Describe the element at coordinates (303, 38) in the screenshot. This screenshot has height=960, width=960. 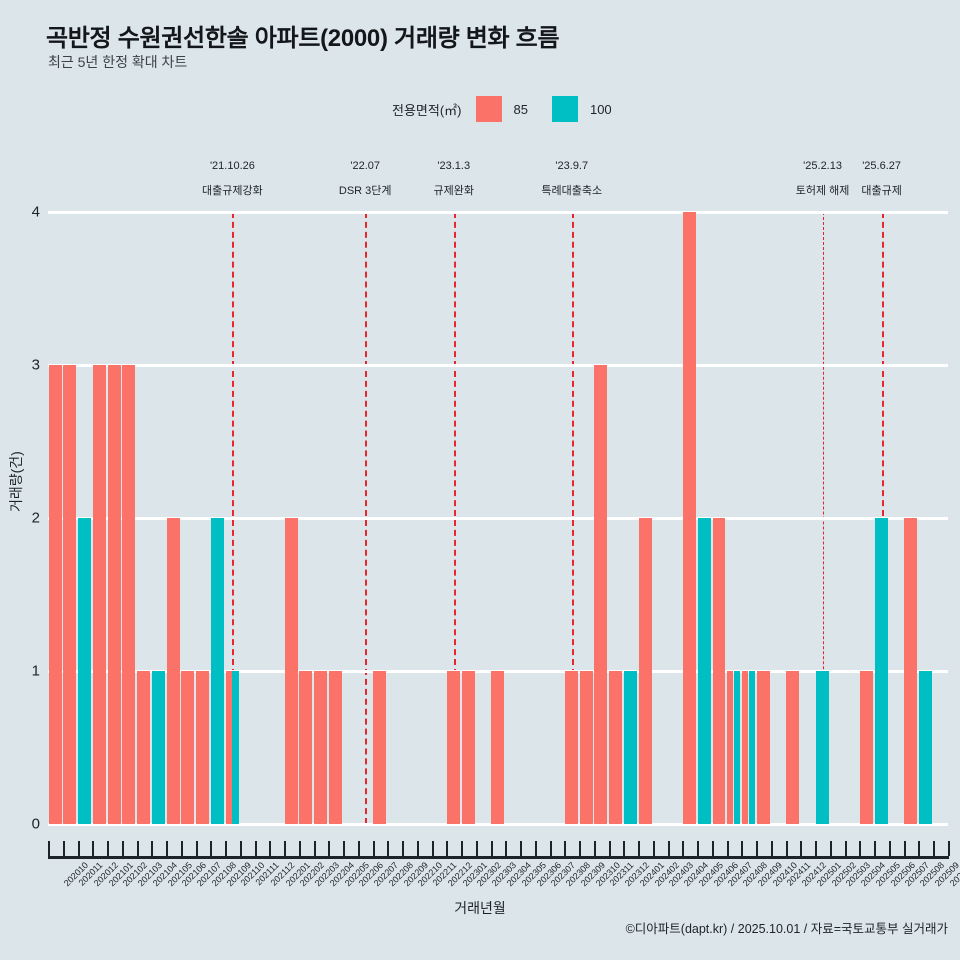
I see `page-title: 곡반정 수원권선한솔 아파트(2000) 거래량 변화 흐름` at that location.